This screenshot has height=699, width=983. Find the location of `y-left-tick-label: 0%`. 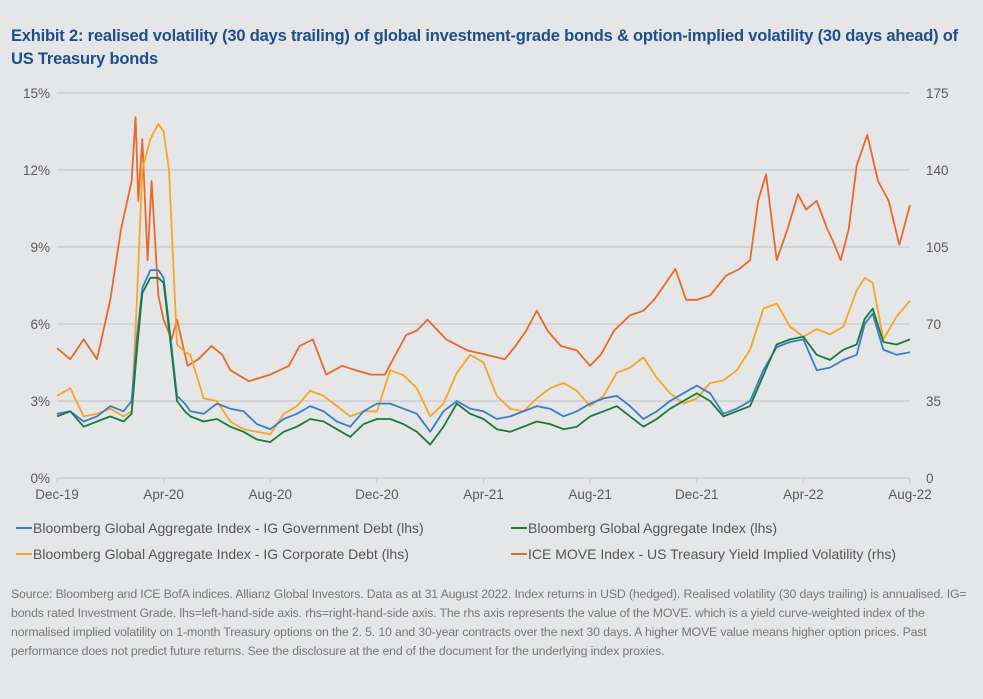

y-left-tick-label: 0% is located at coordinates (40, 478).